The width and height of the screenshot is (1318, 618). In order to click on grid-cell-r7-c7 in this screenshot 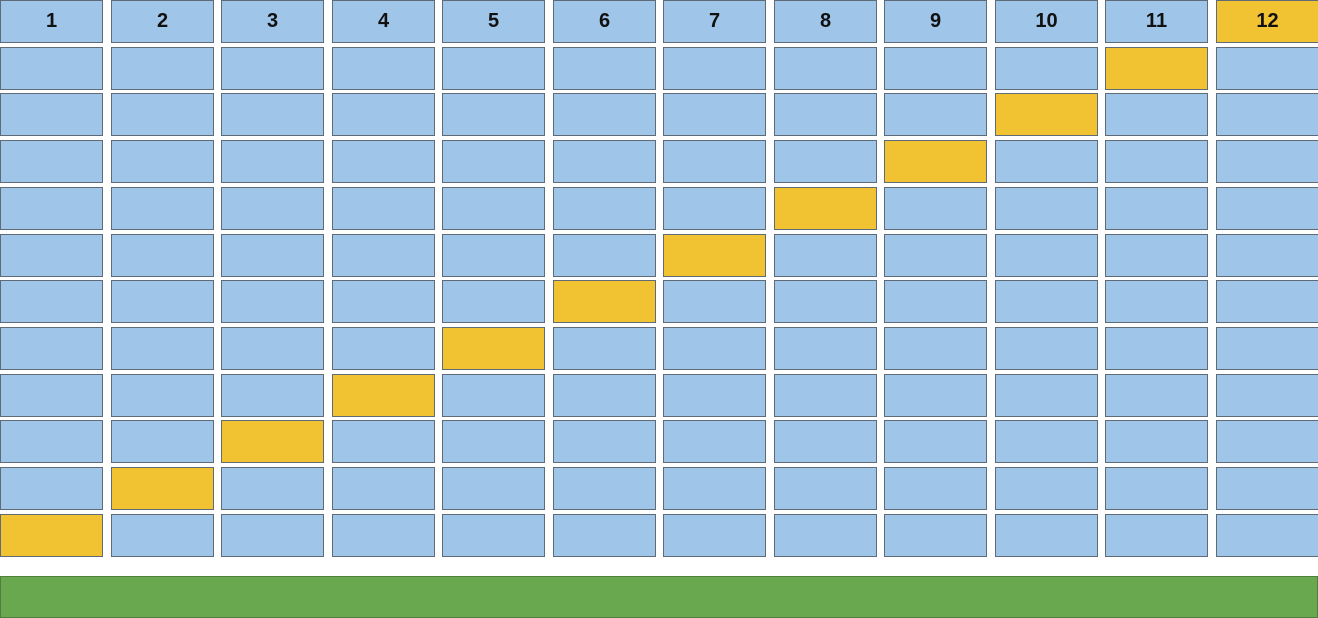, I will do `click(714, 348)`.